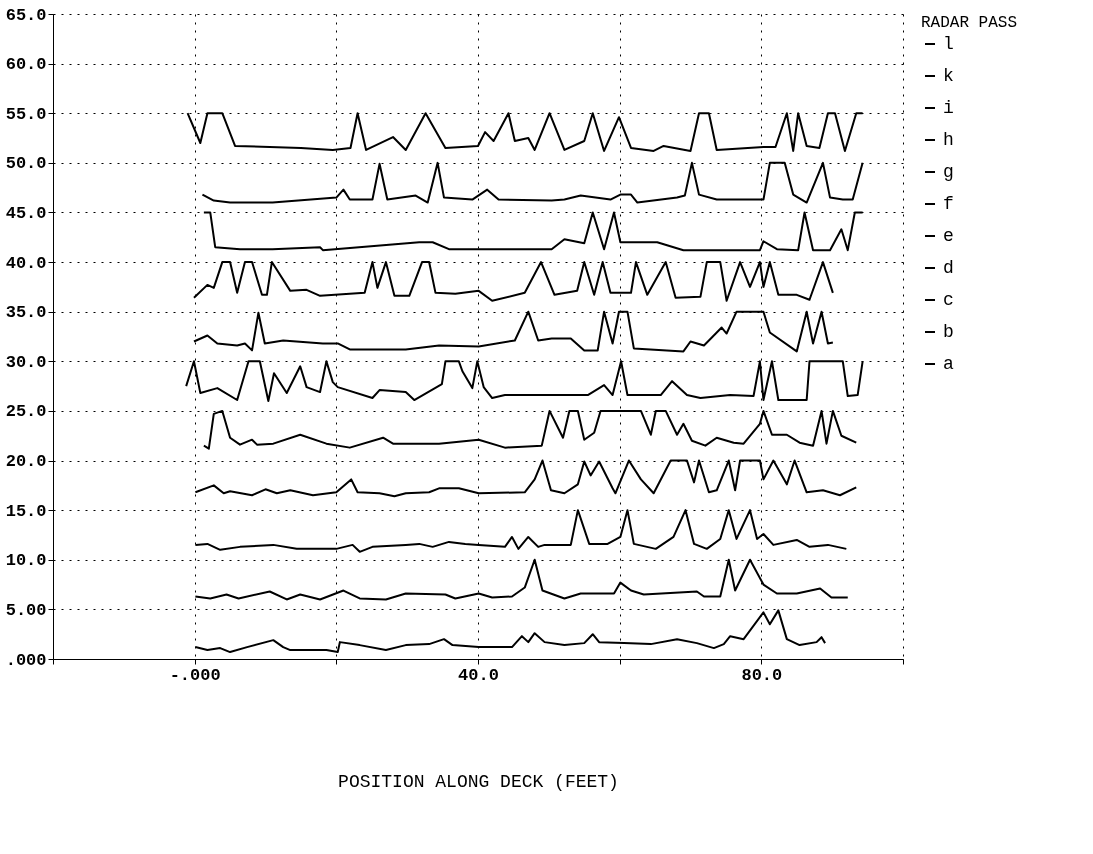  What do you see at coordinates (26, 65) in the screenshot?
I see `y-tick-label: 60.0` at bounding box center [26, 65].